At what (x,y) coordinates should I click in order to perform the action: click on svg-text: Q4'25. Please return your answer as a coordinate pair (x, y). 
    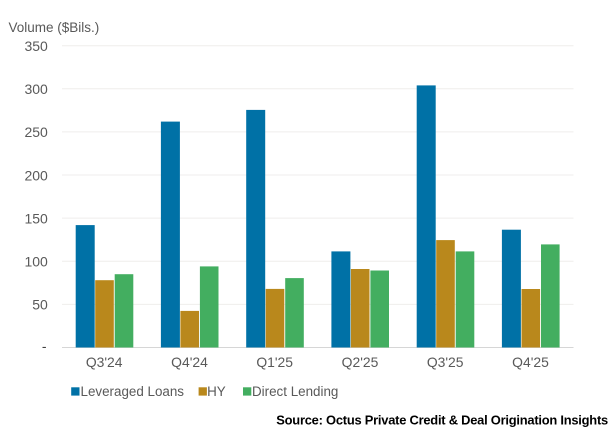
    Looking at the image, I should click on (530, 362).